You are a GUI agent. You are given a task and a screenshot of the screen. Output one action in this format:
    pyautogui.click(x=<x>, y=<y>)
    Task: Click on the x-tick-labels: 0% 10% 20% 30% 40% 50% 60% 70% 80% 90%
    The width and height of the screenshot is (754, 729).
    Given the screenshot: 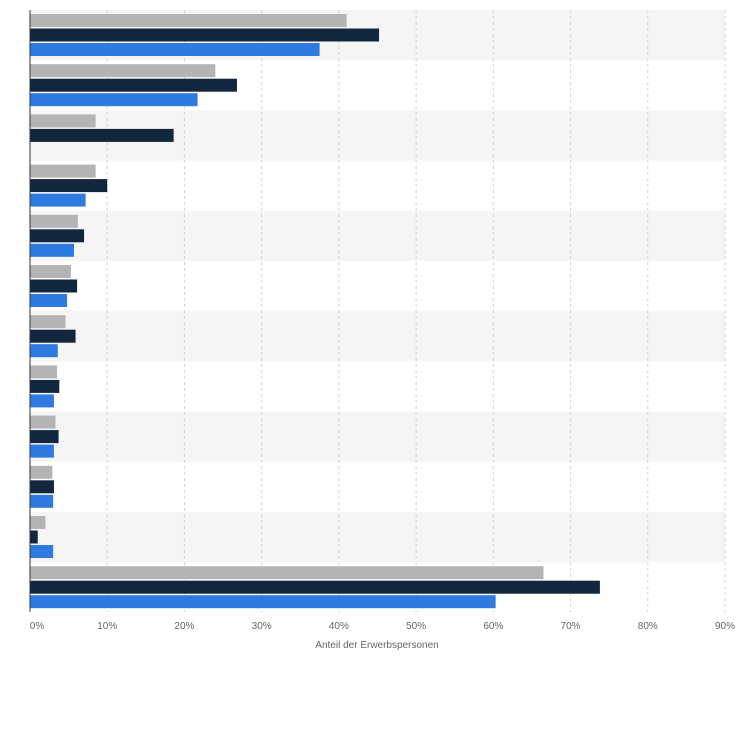 What is the action you would take?
    pyautogui.click(x=382, y=626)
    